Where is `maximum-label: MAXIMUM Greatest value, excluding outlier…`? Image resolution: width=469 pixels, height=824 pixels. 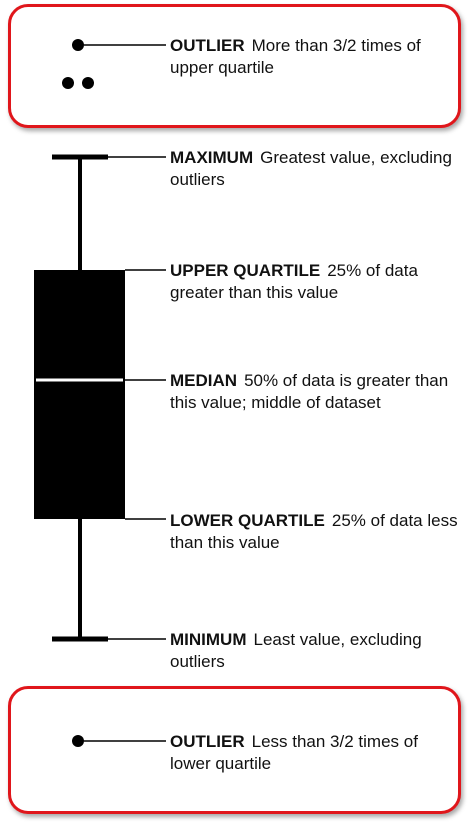
maximum-label: MAXIMUM Greatest value, excluding outlier… is located at coordinates (316, 169).